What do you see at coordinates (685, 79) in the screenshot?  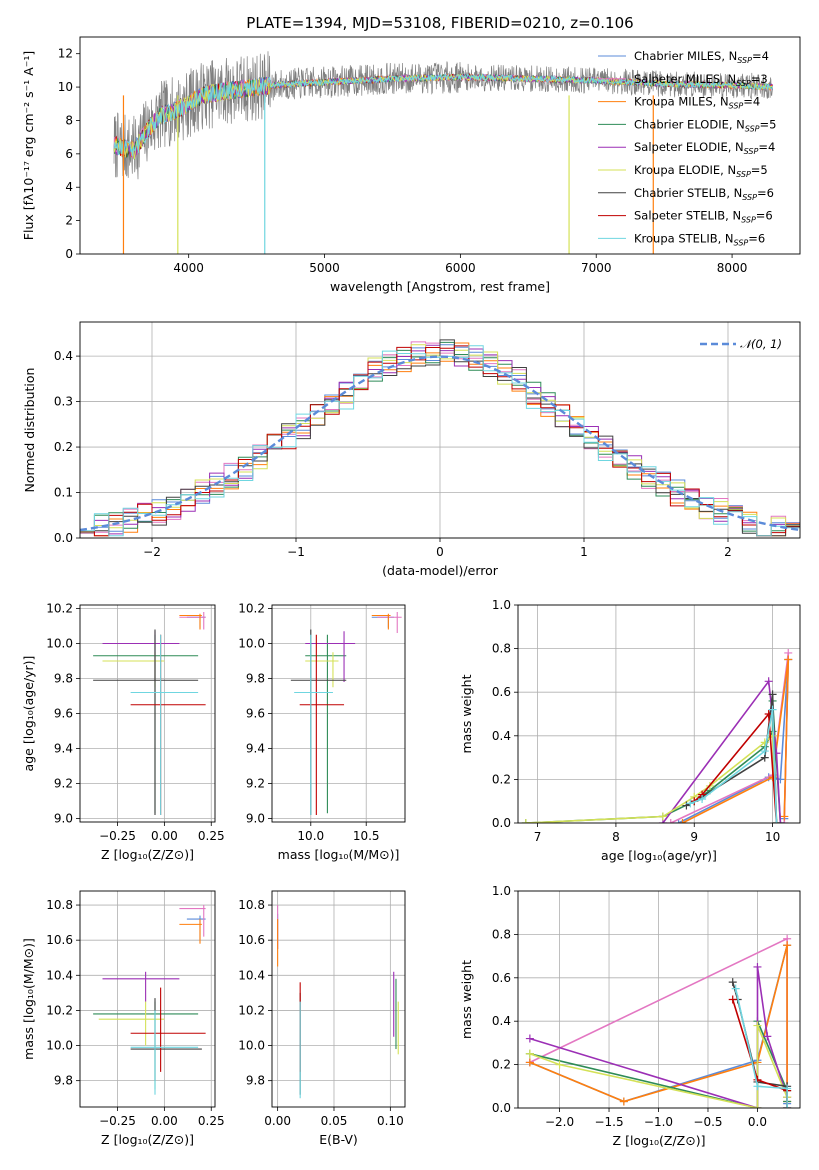 I see `legend-label: Salpeter MILES, N` at bounding box center [685, 79].